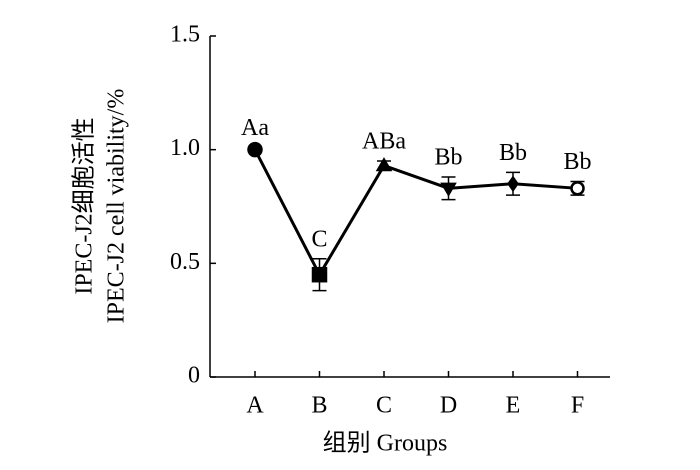 Image resolution: width=700 pixels, height=470 pixels. Describe the element at coordinates (185, 262) in the screenshot. I see `y-tick-label: 0.5` at that location.